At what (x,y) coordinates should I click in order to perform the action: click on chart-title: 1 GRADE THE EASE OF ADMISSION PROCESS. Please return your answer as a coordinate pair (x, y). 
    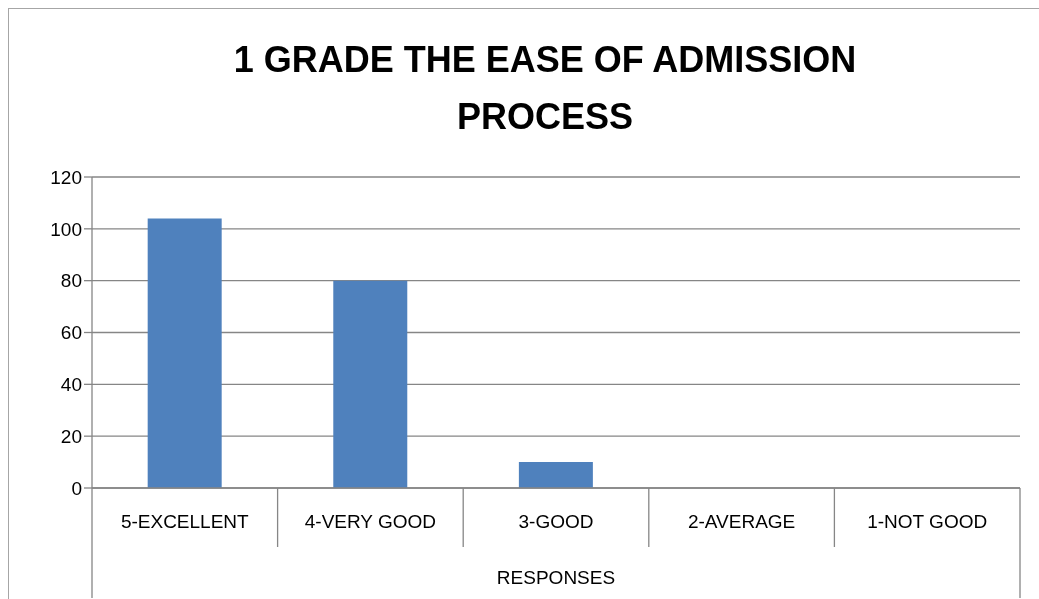
    Looking at the image, I should click on (545, 88).